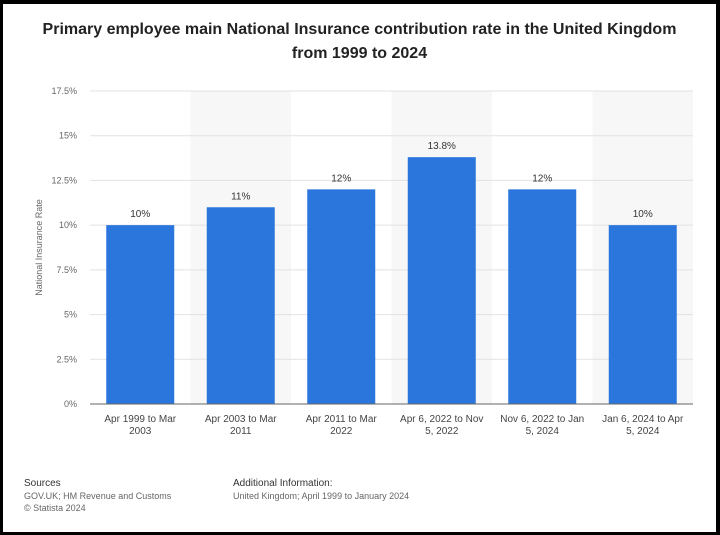  I want to click on data-label: 13.8%, so click(442, 146).